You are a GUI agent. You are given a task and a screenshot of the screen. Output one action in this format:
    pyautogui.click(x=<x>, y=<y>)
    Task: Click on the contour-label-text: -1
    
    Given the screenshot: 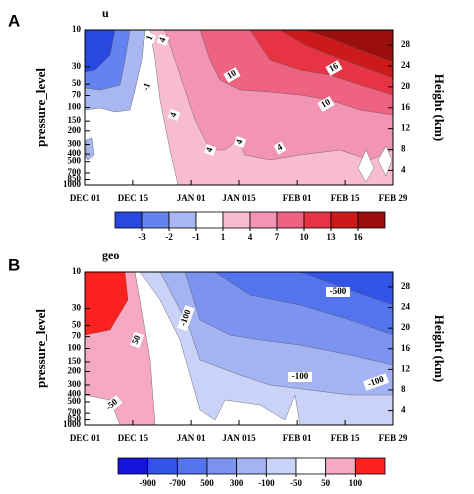 What is the action you would take?
    pyautogui.click(x=146, y=86)
    